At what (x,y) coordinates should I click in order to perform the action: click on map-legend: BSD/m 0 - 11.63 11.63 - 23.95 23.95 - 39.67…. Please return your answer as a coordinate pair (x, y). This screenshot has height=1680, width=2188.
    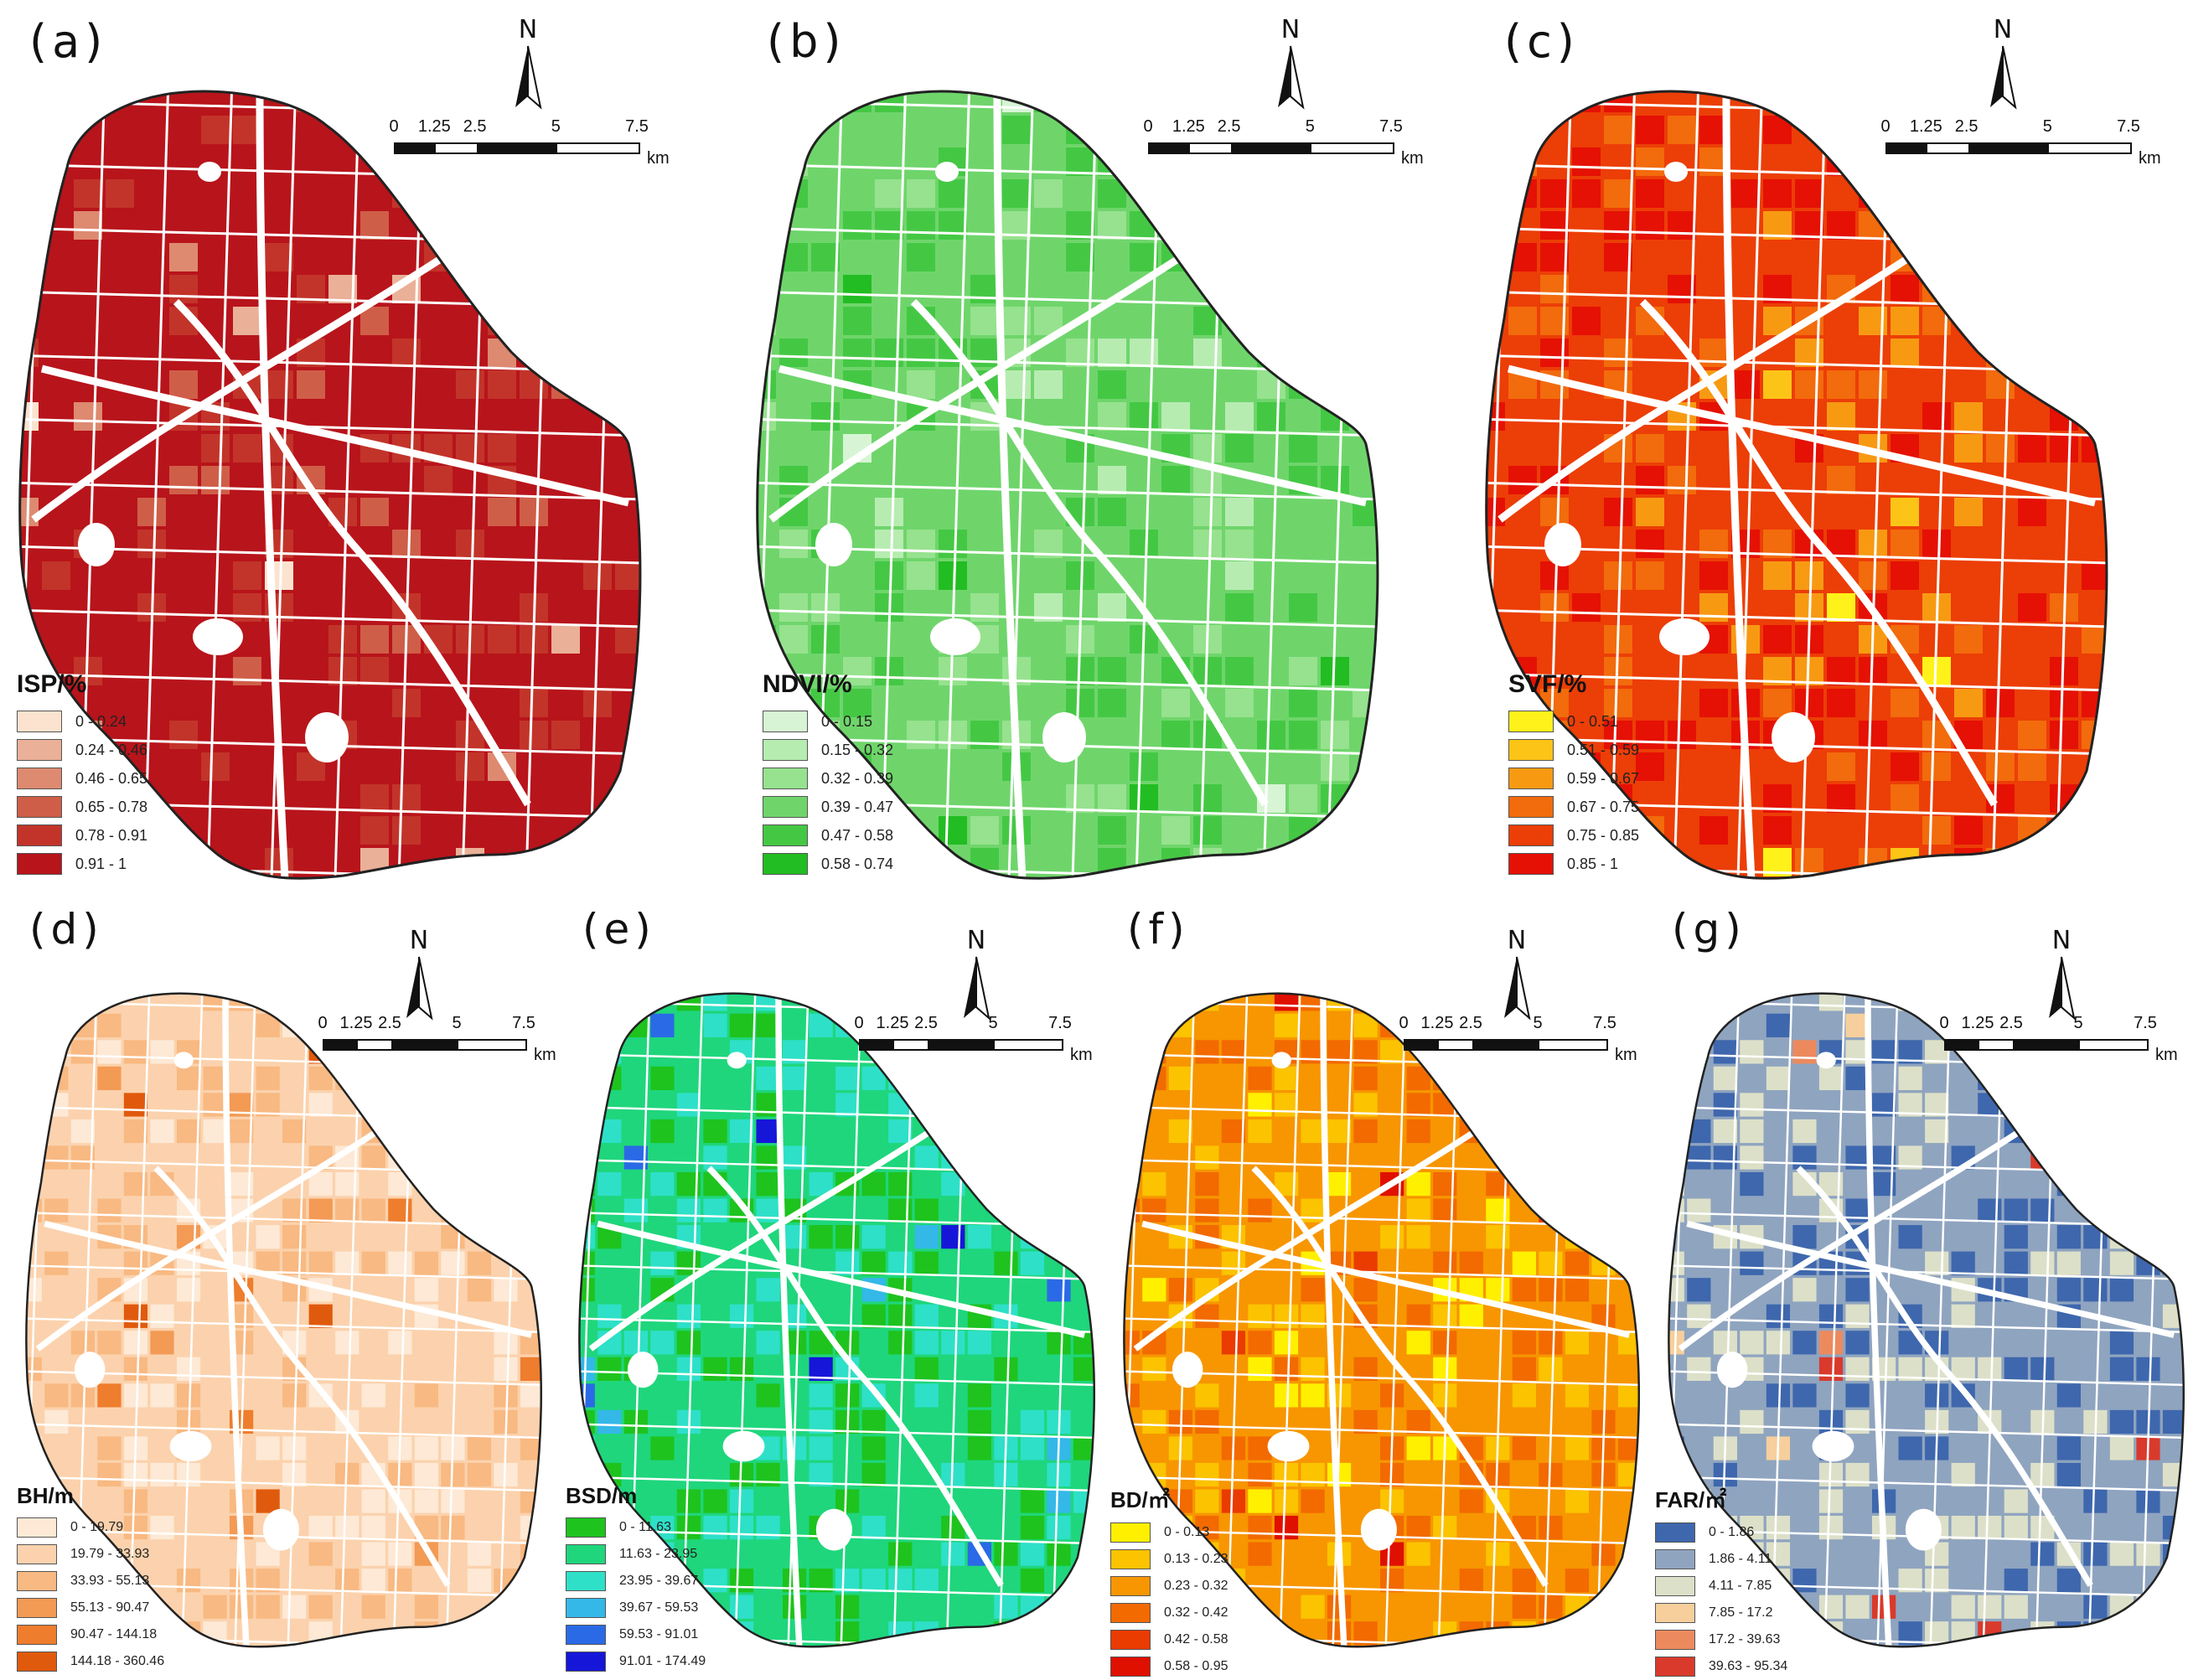
    Looking at the image, I should click on (636, 1579).